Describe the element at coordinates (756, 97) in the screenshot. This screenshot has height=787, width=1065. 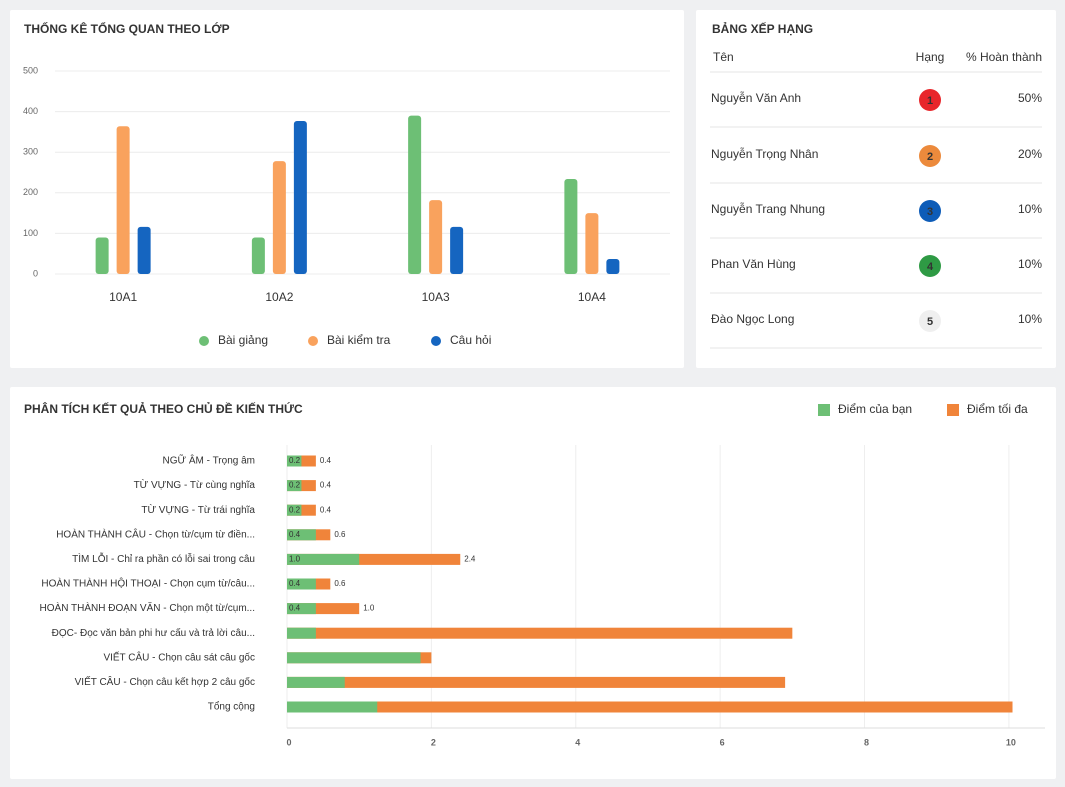
I see `player-name: Nguyễn Văn Anh` at that location.